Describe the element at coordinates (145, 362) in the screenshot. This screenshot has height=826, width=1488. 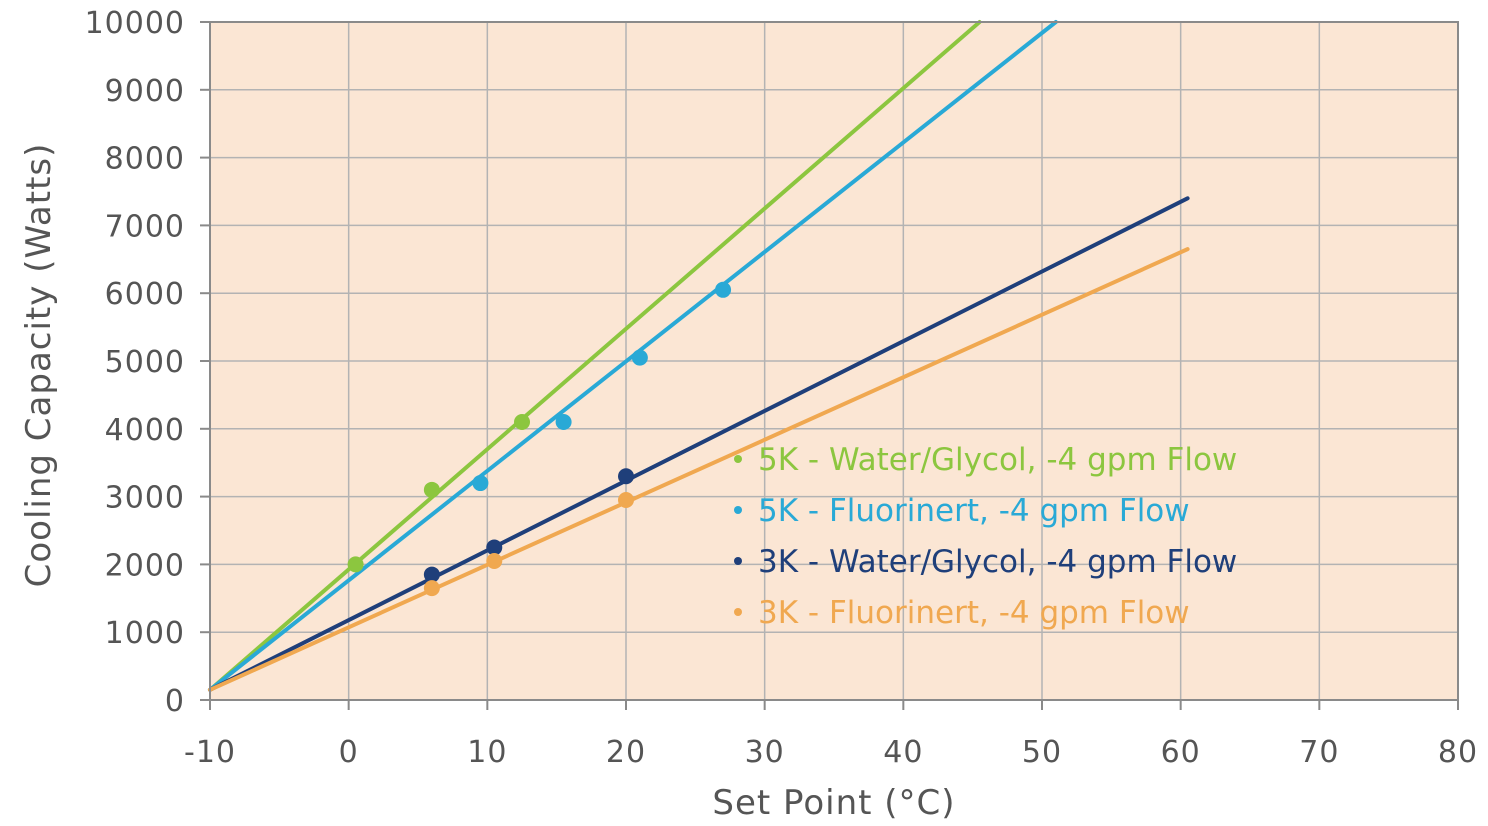
I see `y-tick-label: 5000` at that location.